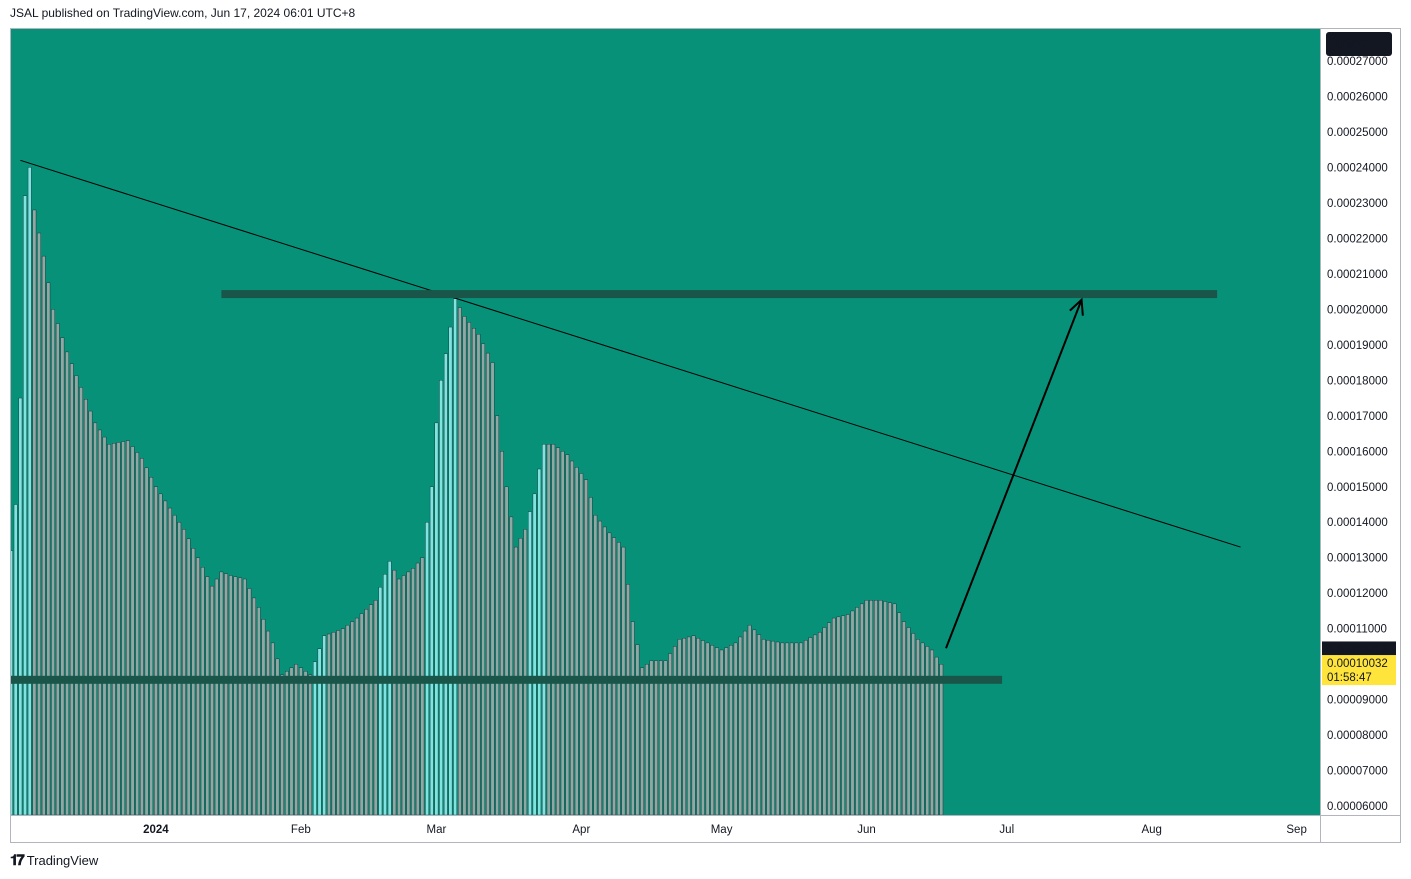 The width and height of the screenshot is (1411, 879). What do you see at coordinates (1351, 45) in the screenshot?
I see `currency-label: USDT` at bounding box center [1351, 45].